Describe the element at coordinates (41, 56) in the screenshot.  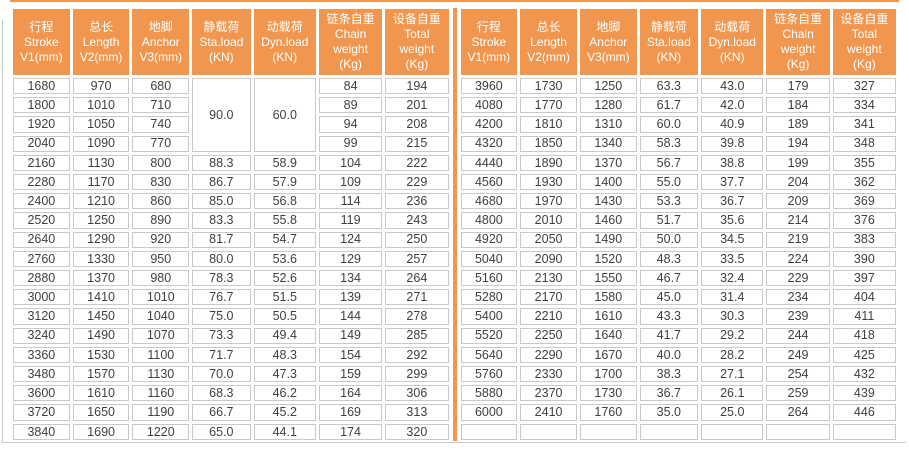
I see `column-header-line: V1(mm)` at that location.